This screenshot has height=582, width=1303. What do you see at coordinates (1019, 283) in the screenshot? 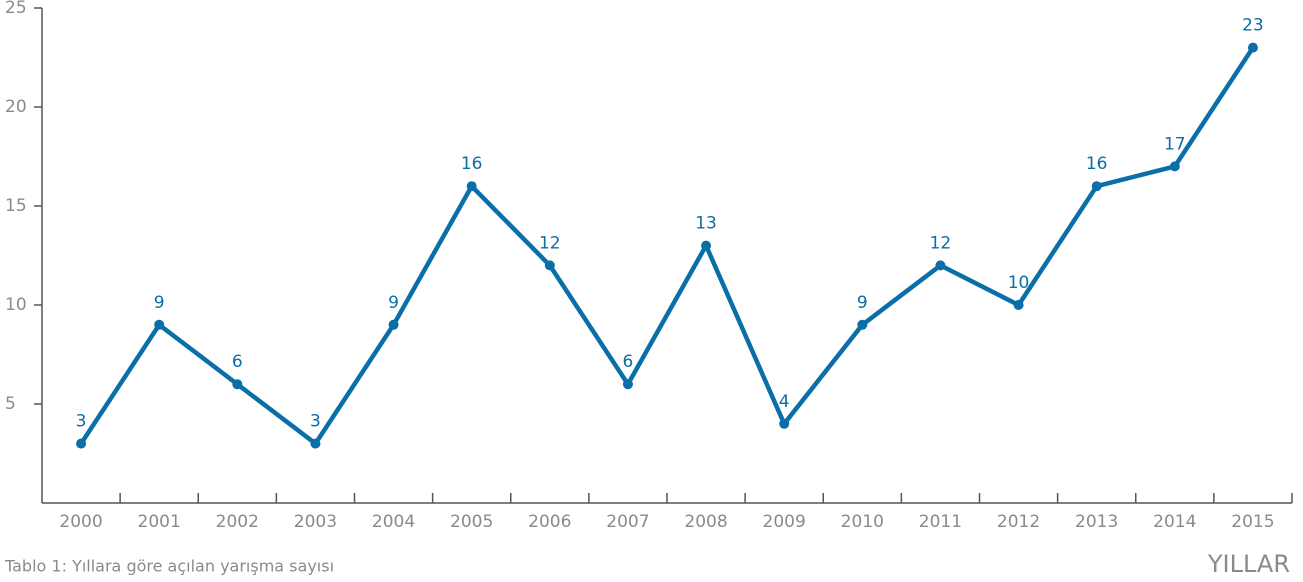
I see `data-label: 10` at bounding box center [1019, 283].